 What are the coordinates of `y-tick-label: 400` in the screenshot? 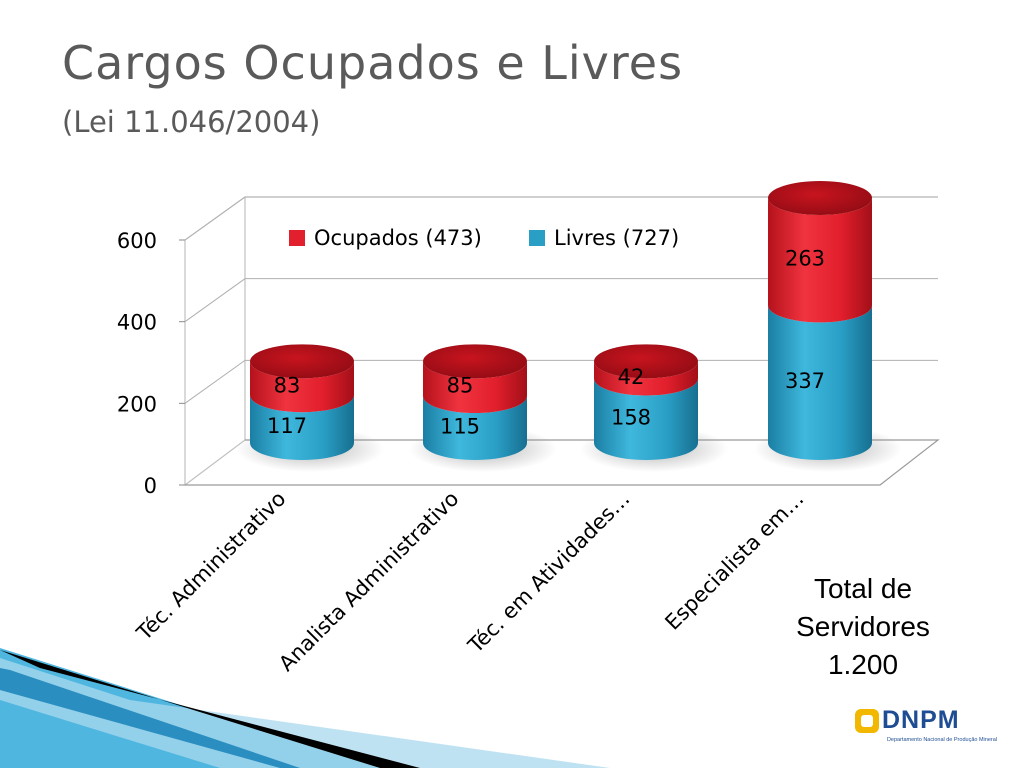 It's located at (137, 323).